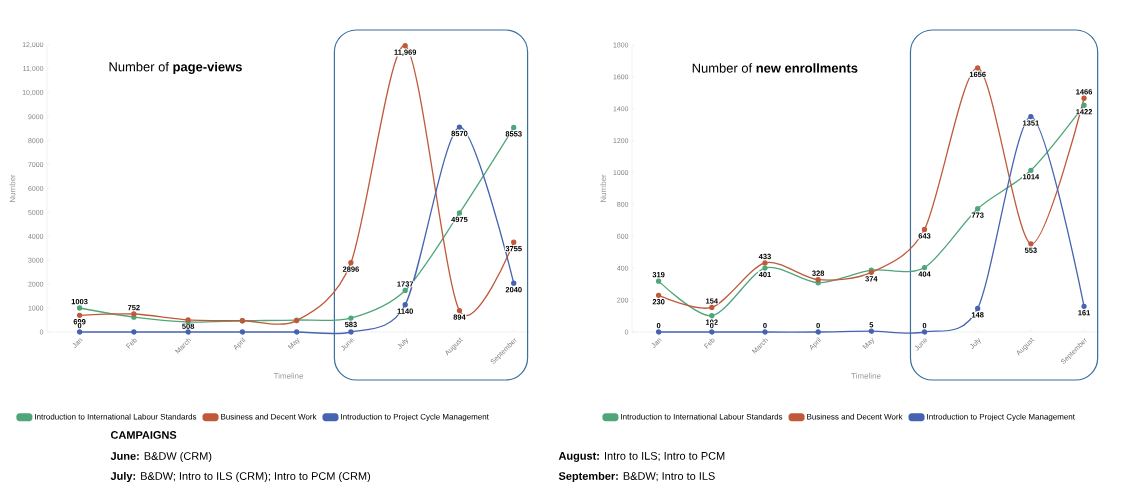 Image resolution: width=1121 pixels, height=488 pixels. I want to click on text: Number of page-views, so click(175, 68).